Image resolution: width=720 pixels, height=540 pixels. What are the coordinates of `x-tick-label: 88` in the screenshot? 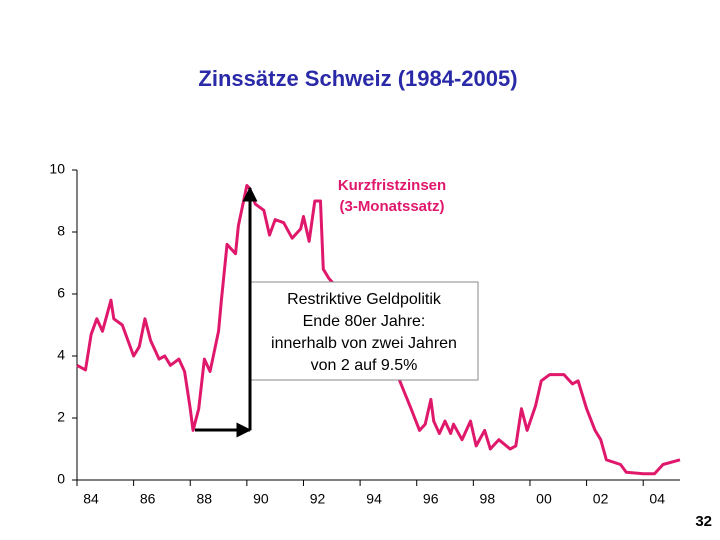 It's located at (204, 499).